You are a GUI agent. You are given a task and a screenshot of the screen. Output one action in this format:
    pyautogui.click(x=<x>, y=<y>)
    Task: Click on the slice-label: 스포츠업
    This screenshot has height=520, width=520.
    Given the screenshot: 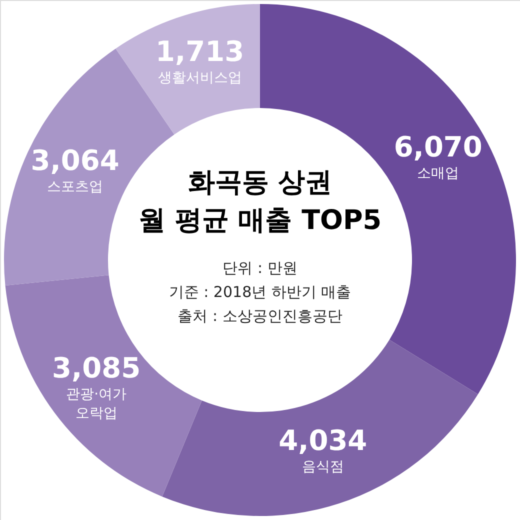 What is the action you would take?
    pyautogui.click(x=75, y=186)
    